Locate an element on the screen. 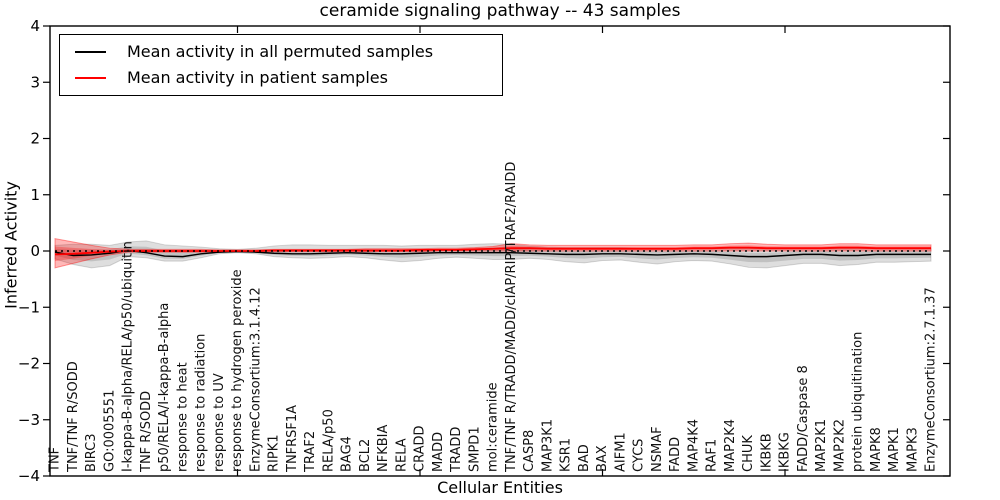 This screenshot has height=500, width=1000. x-category-label: FADD/Caspase 8 is located at coordinates (803, 418).